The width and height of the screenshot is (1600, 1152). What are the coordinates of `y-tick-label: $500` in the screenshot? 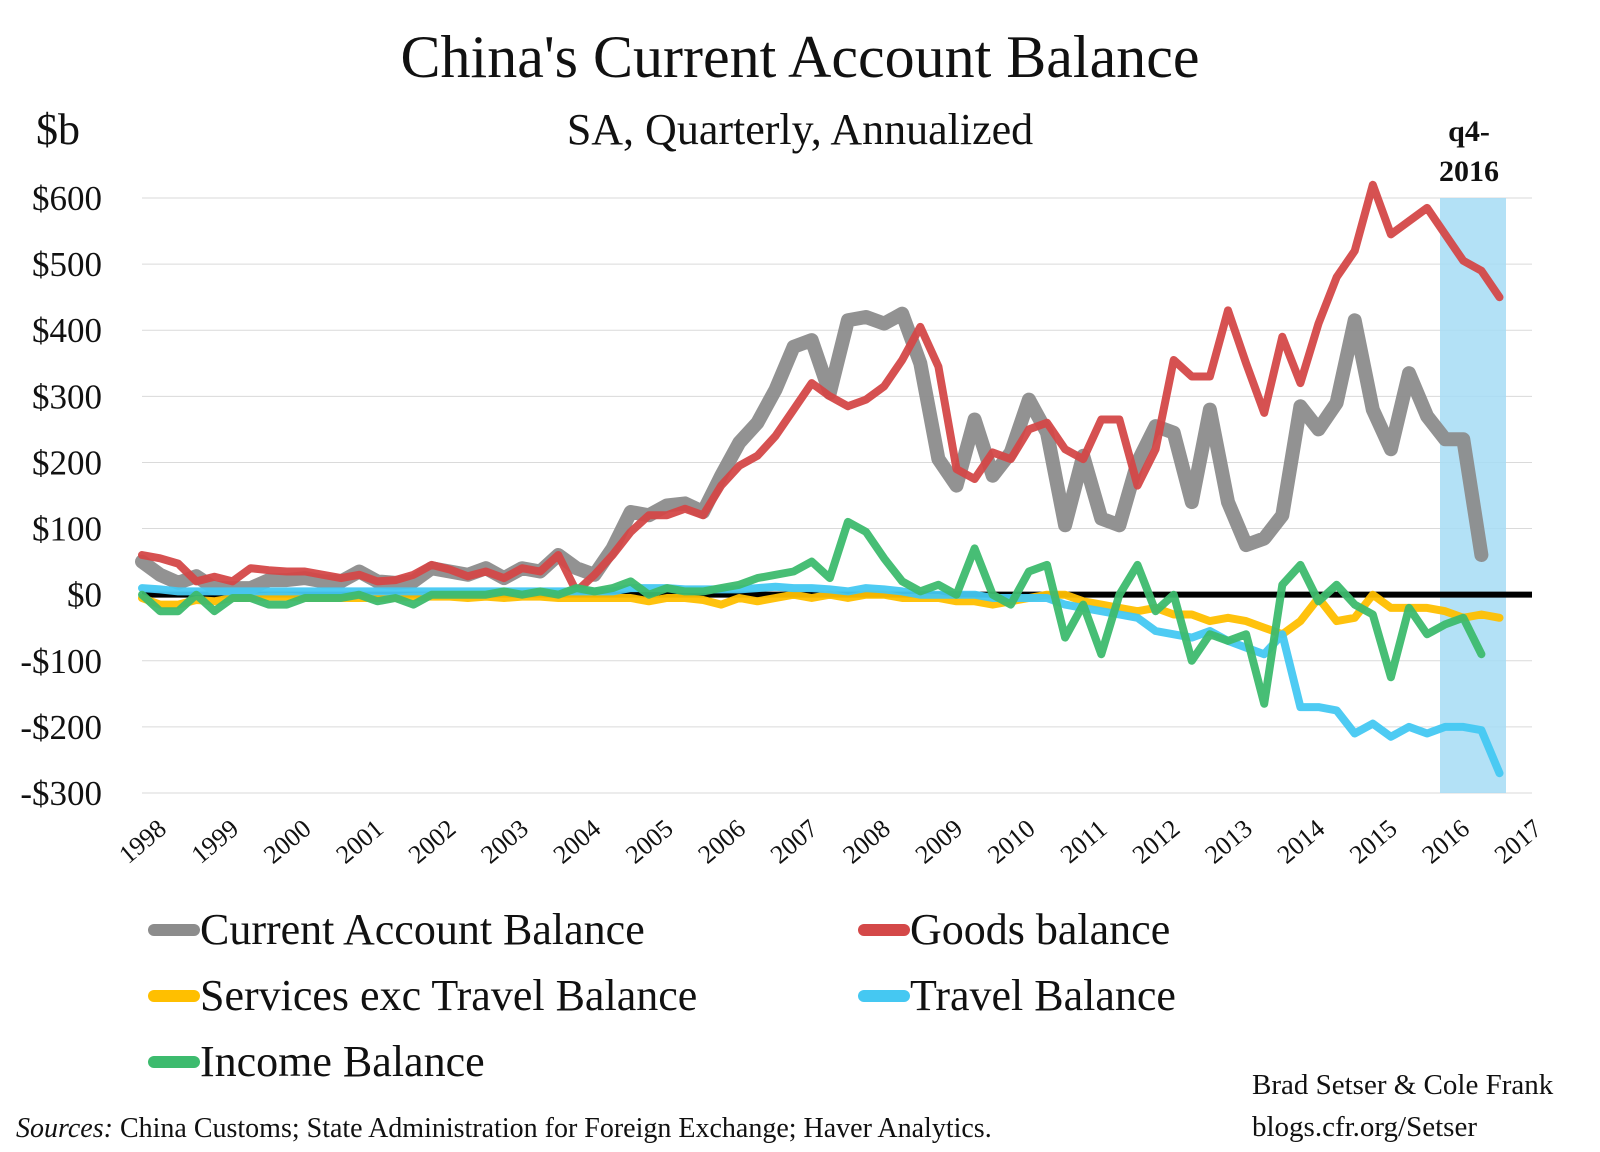 It's located at (67, 264).